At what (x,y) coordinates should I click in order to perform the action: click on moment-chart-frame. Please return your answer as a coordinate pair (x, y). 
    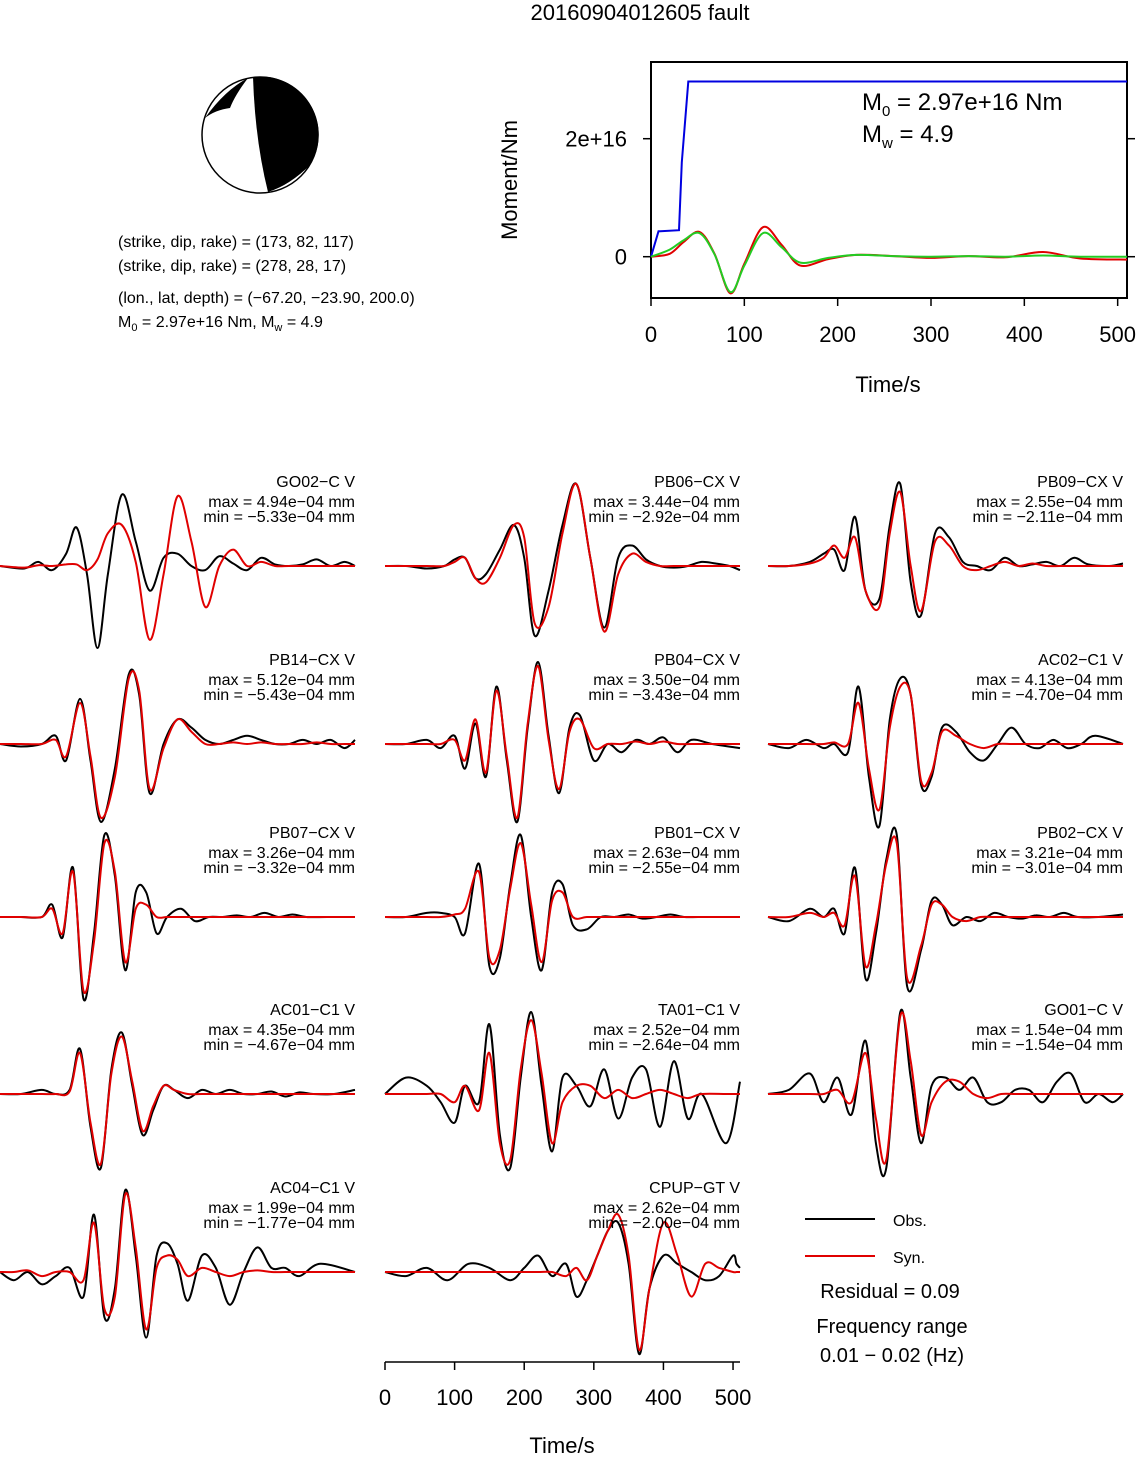
    Looking at the image, I should click on (889, 180).